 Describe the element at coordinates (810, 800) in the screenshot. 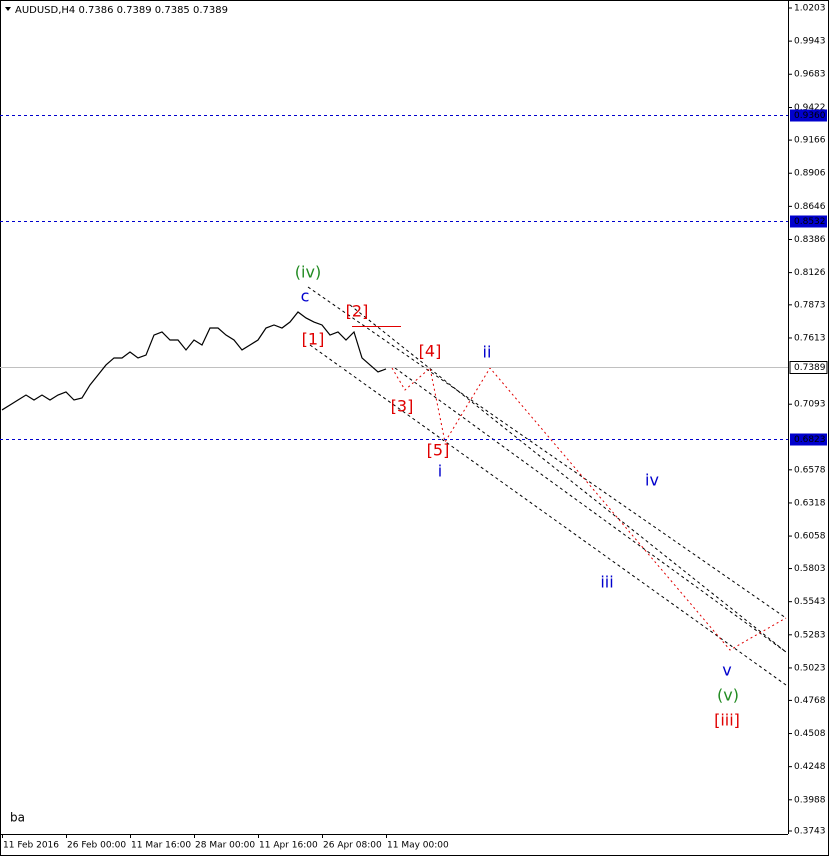

I see `y-tick-label: 0.3988` at that location.